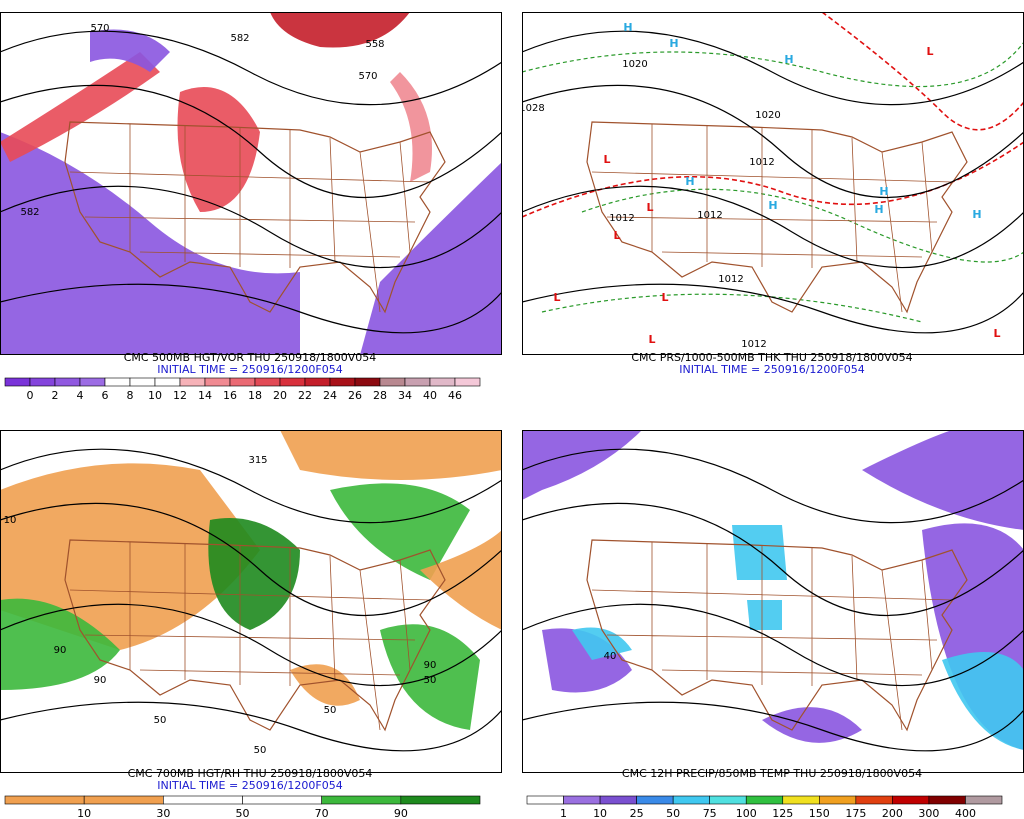 The height and width of the screenshot is (819, 1024). I want to click on colorbar-label: 100, so click(746, 813).